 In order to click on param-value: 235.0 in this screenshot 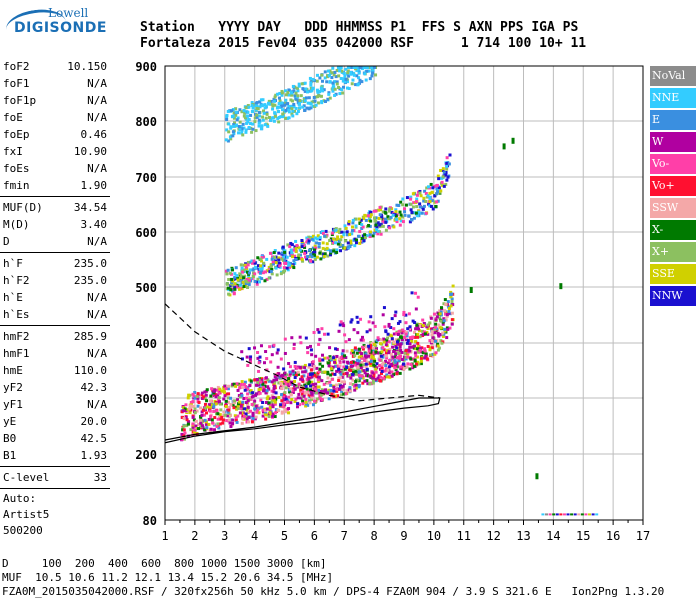, I will do `click(90, 263)`.